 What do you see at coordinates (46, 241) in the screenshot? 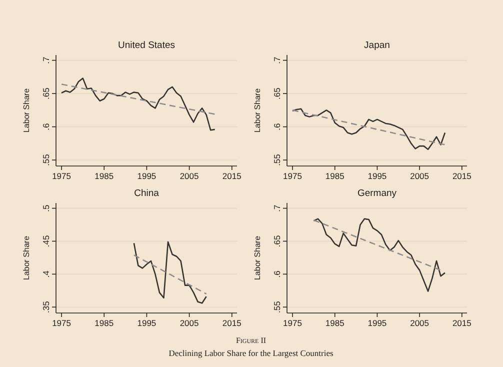
I see `y-tick-label: .45` at bounding box center [46, 241].